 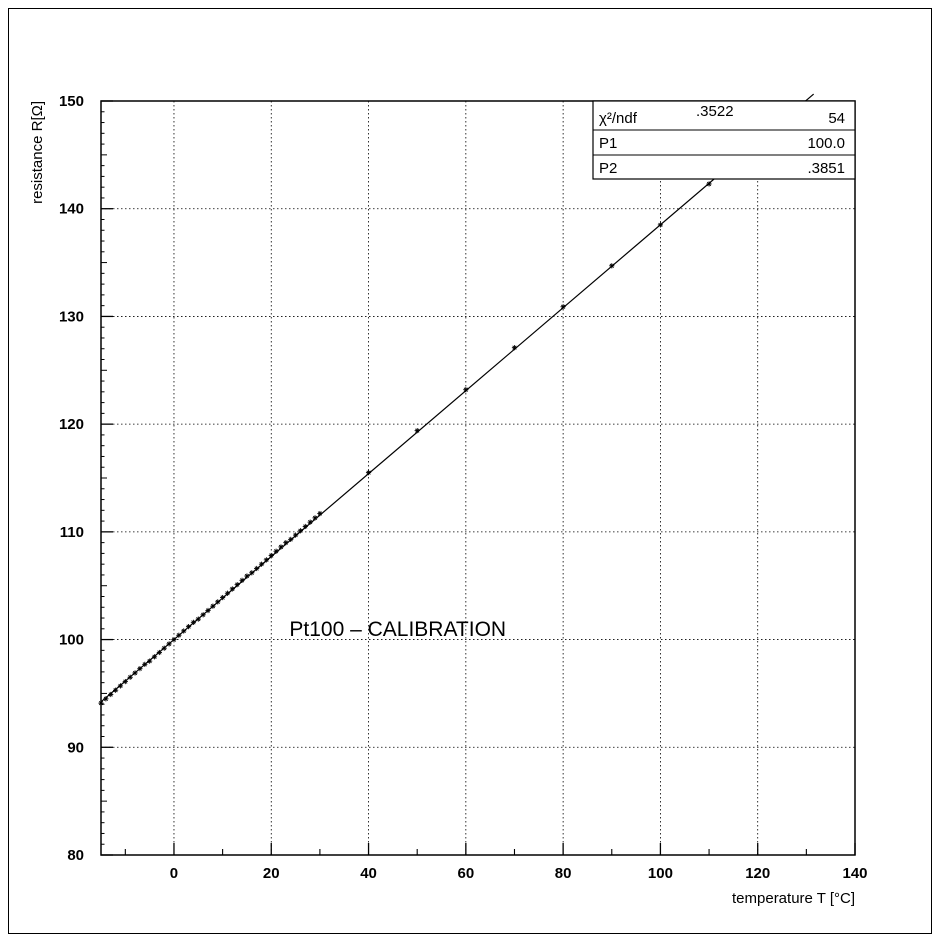 What do you see at coordinates (793, 898) in the screenshot?
I see `x-axis-label: temperature T [°C]` at bounding box center [793, 898].